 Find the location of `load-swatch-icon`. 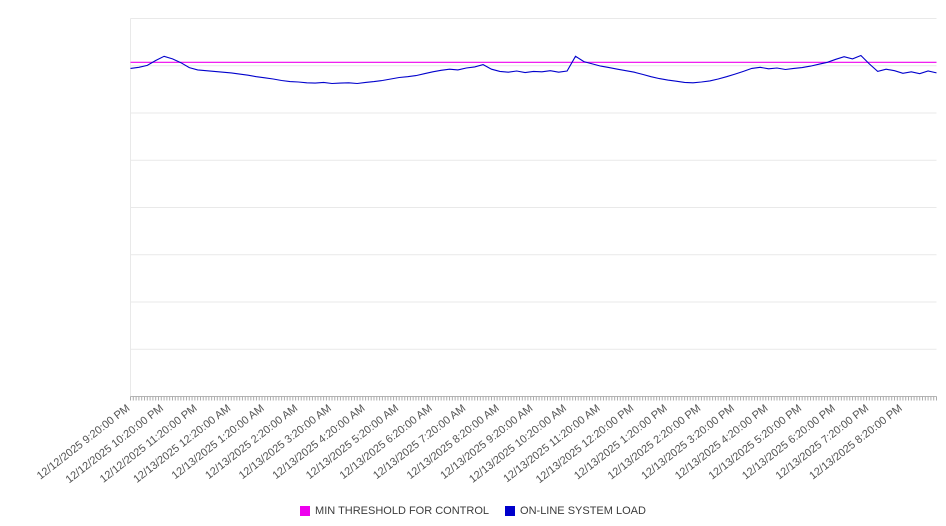

load-swatch-icon is located at coordinates (510, 511).